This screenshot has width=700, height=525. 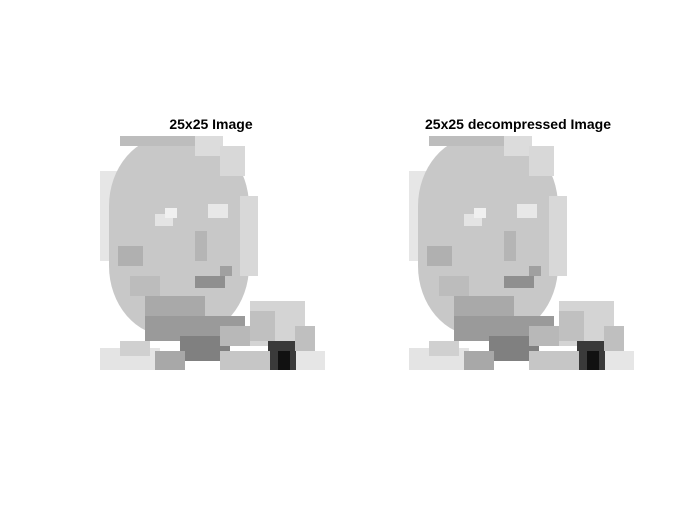 I want to click on original-image, so click(x=212, y=253).